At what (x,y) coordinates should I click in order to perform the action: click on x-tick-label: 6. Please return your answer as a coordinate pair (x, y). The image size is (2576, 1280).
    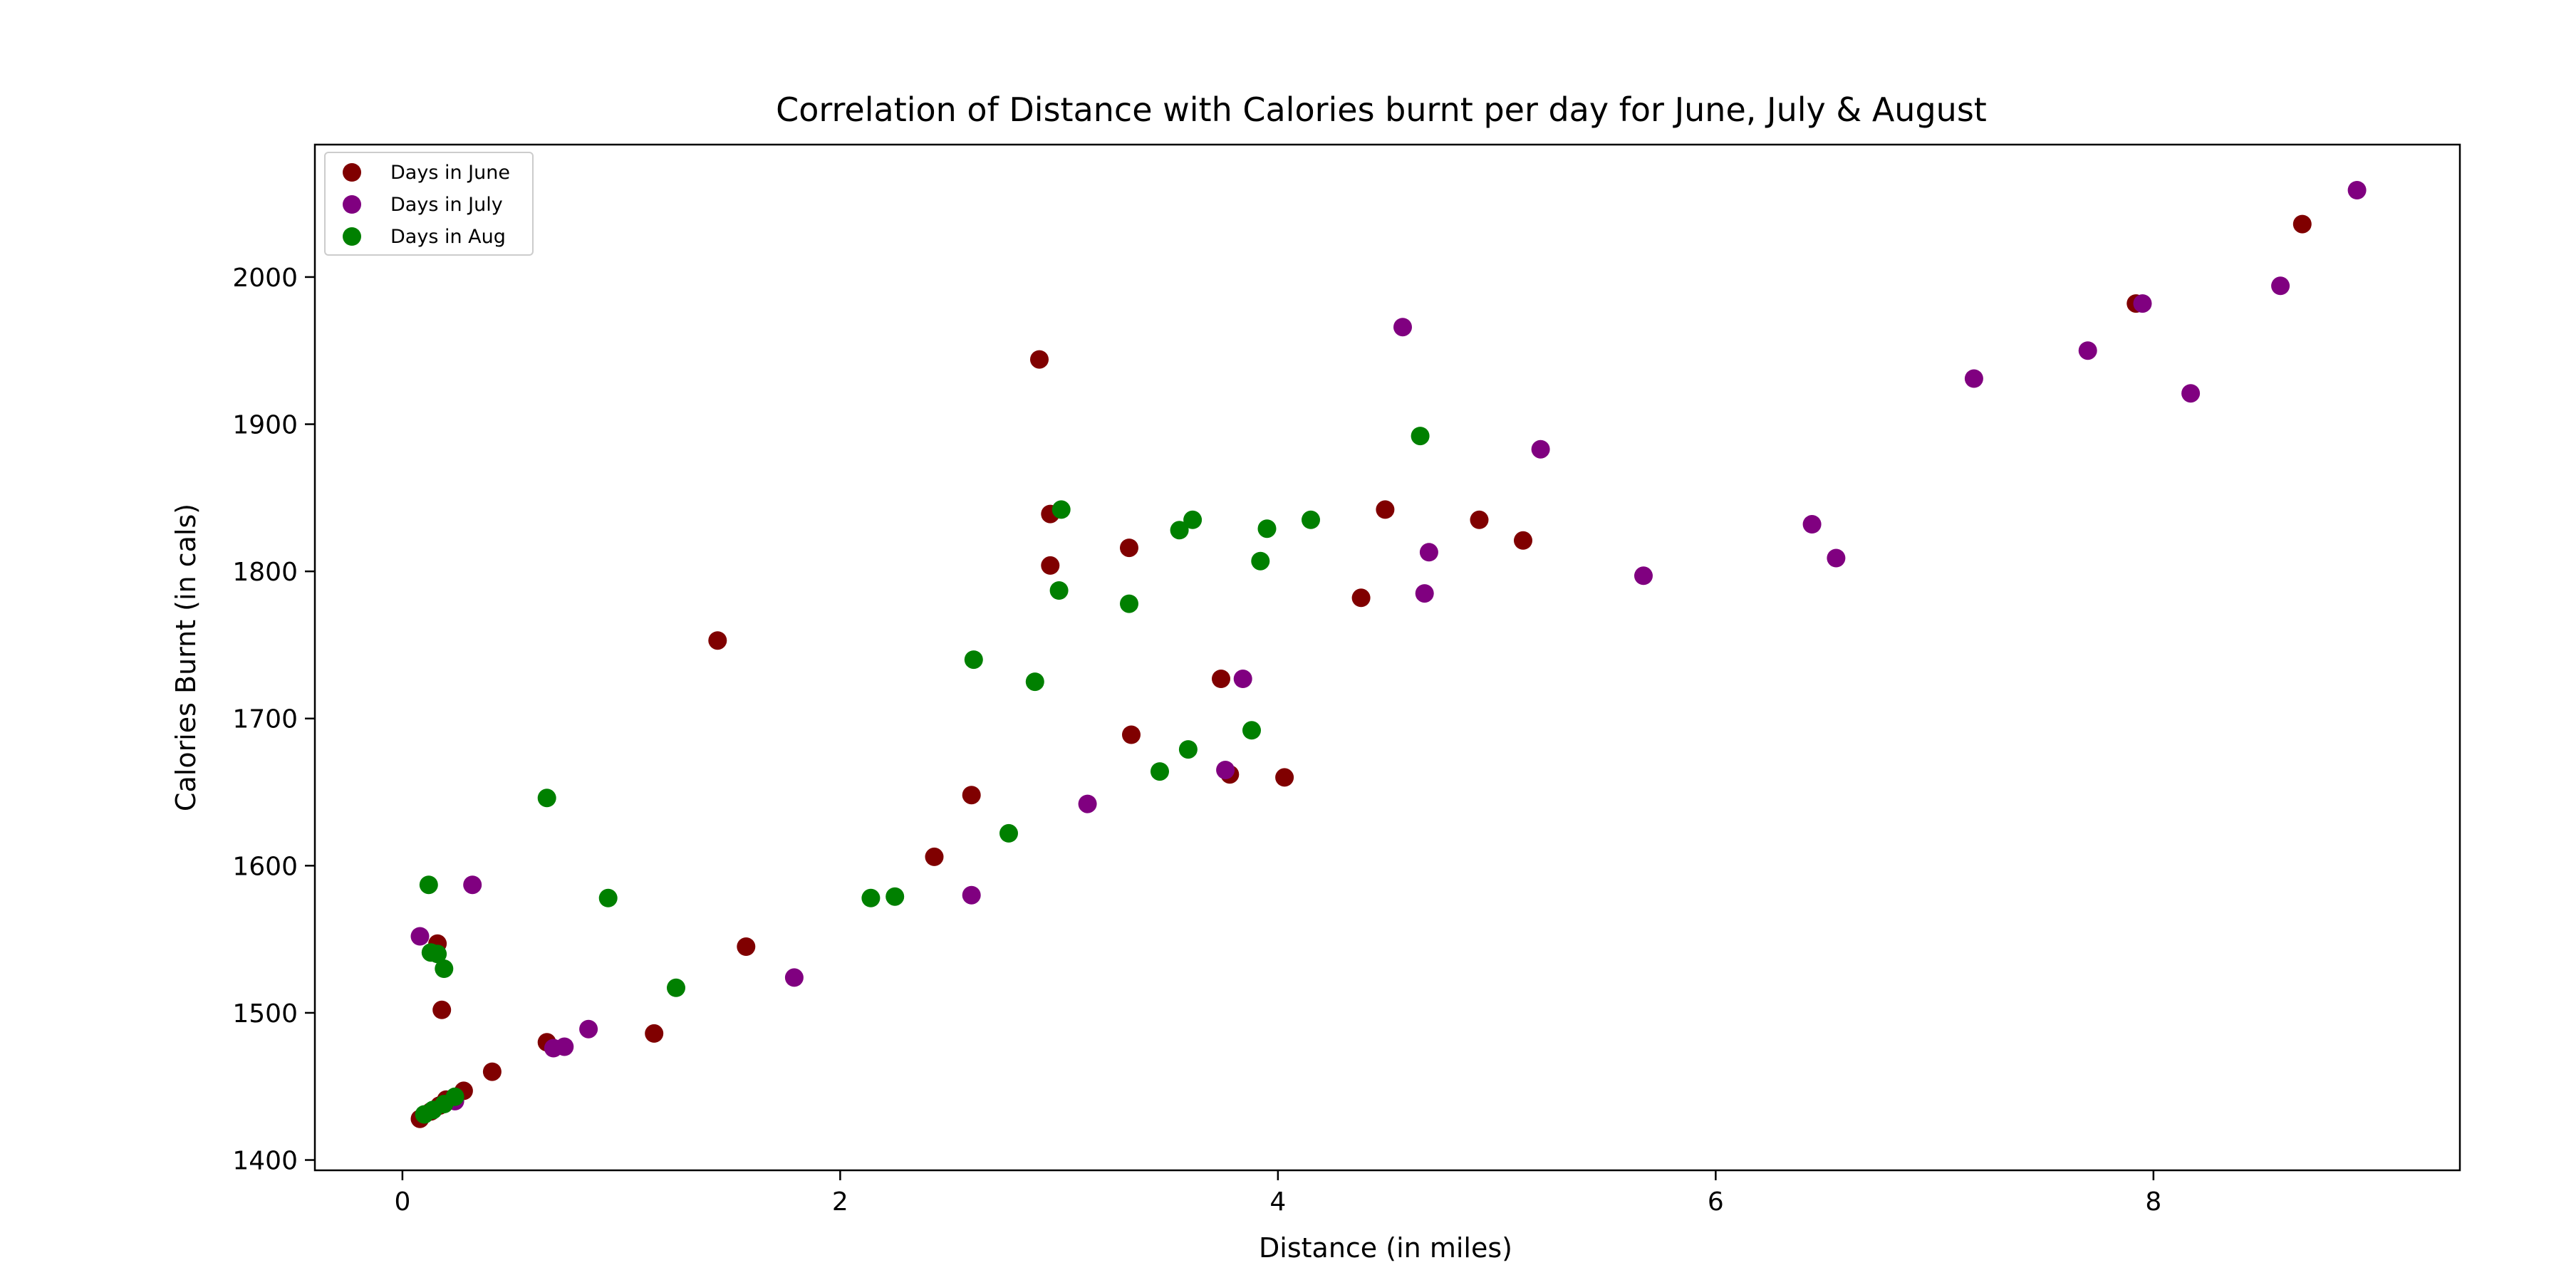
    Looking at the image, I should click on (1716, 1202).